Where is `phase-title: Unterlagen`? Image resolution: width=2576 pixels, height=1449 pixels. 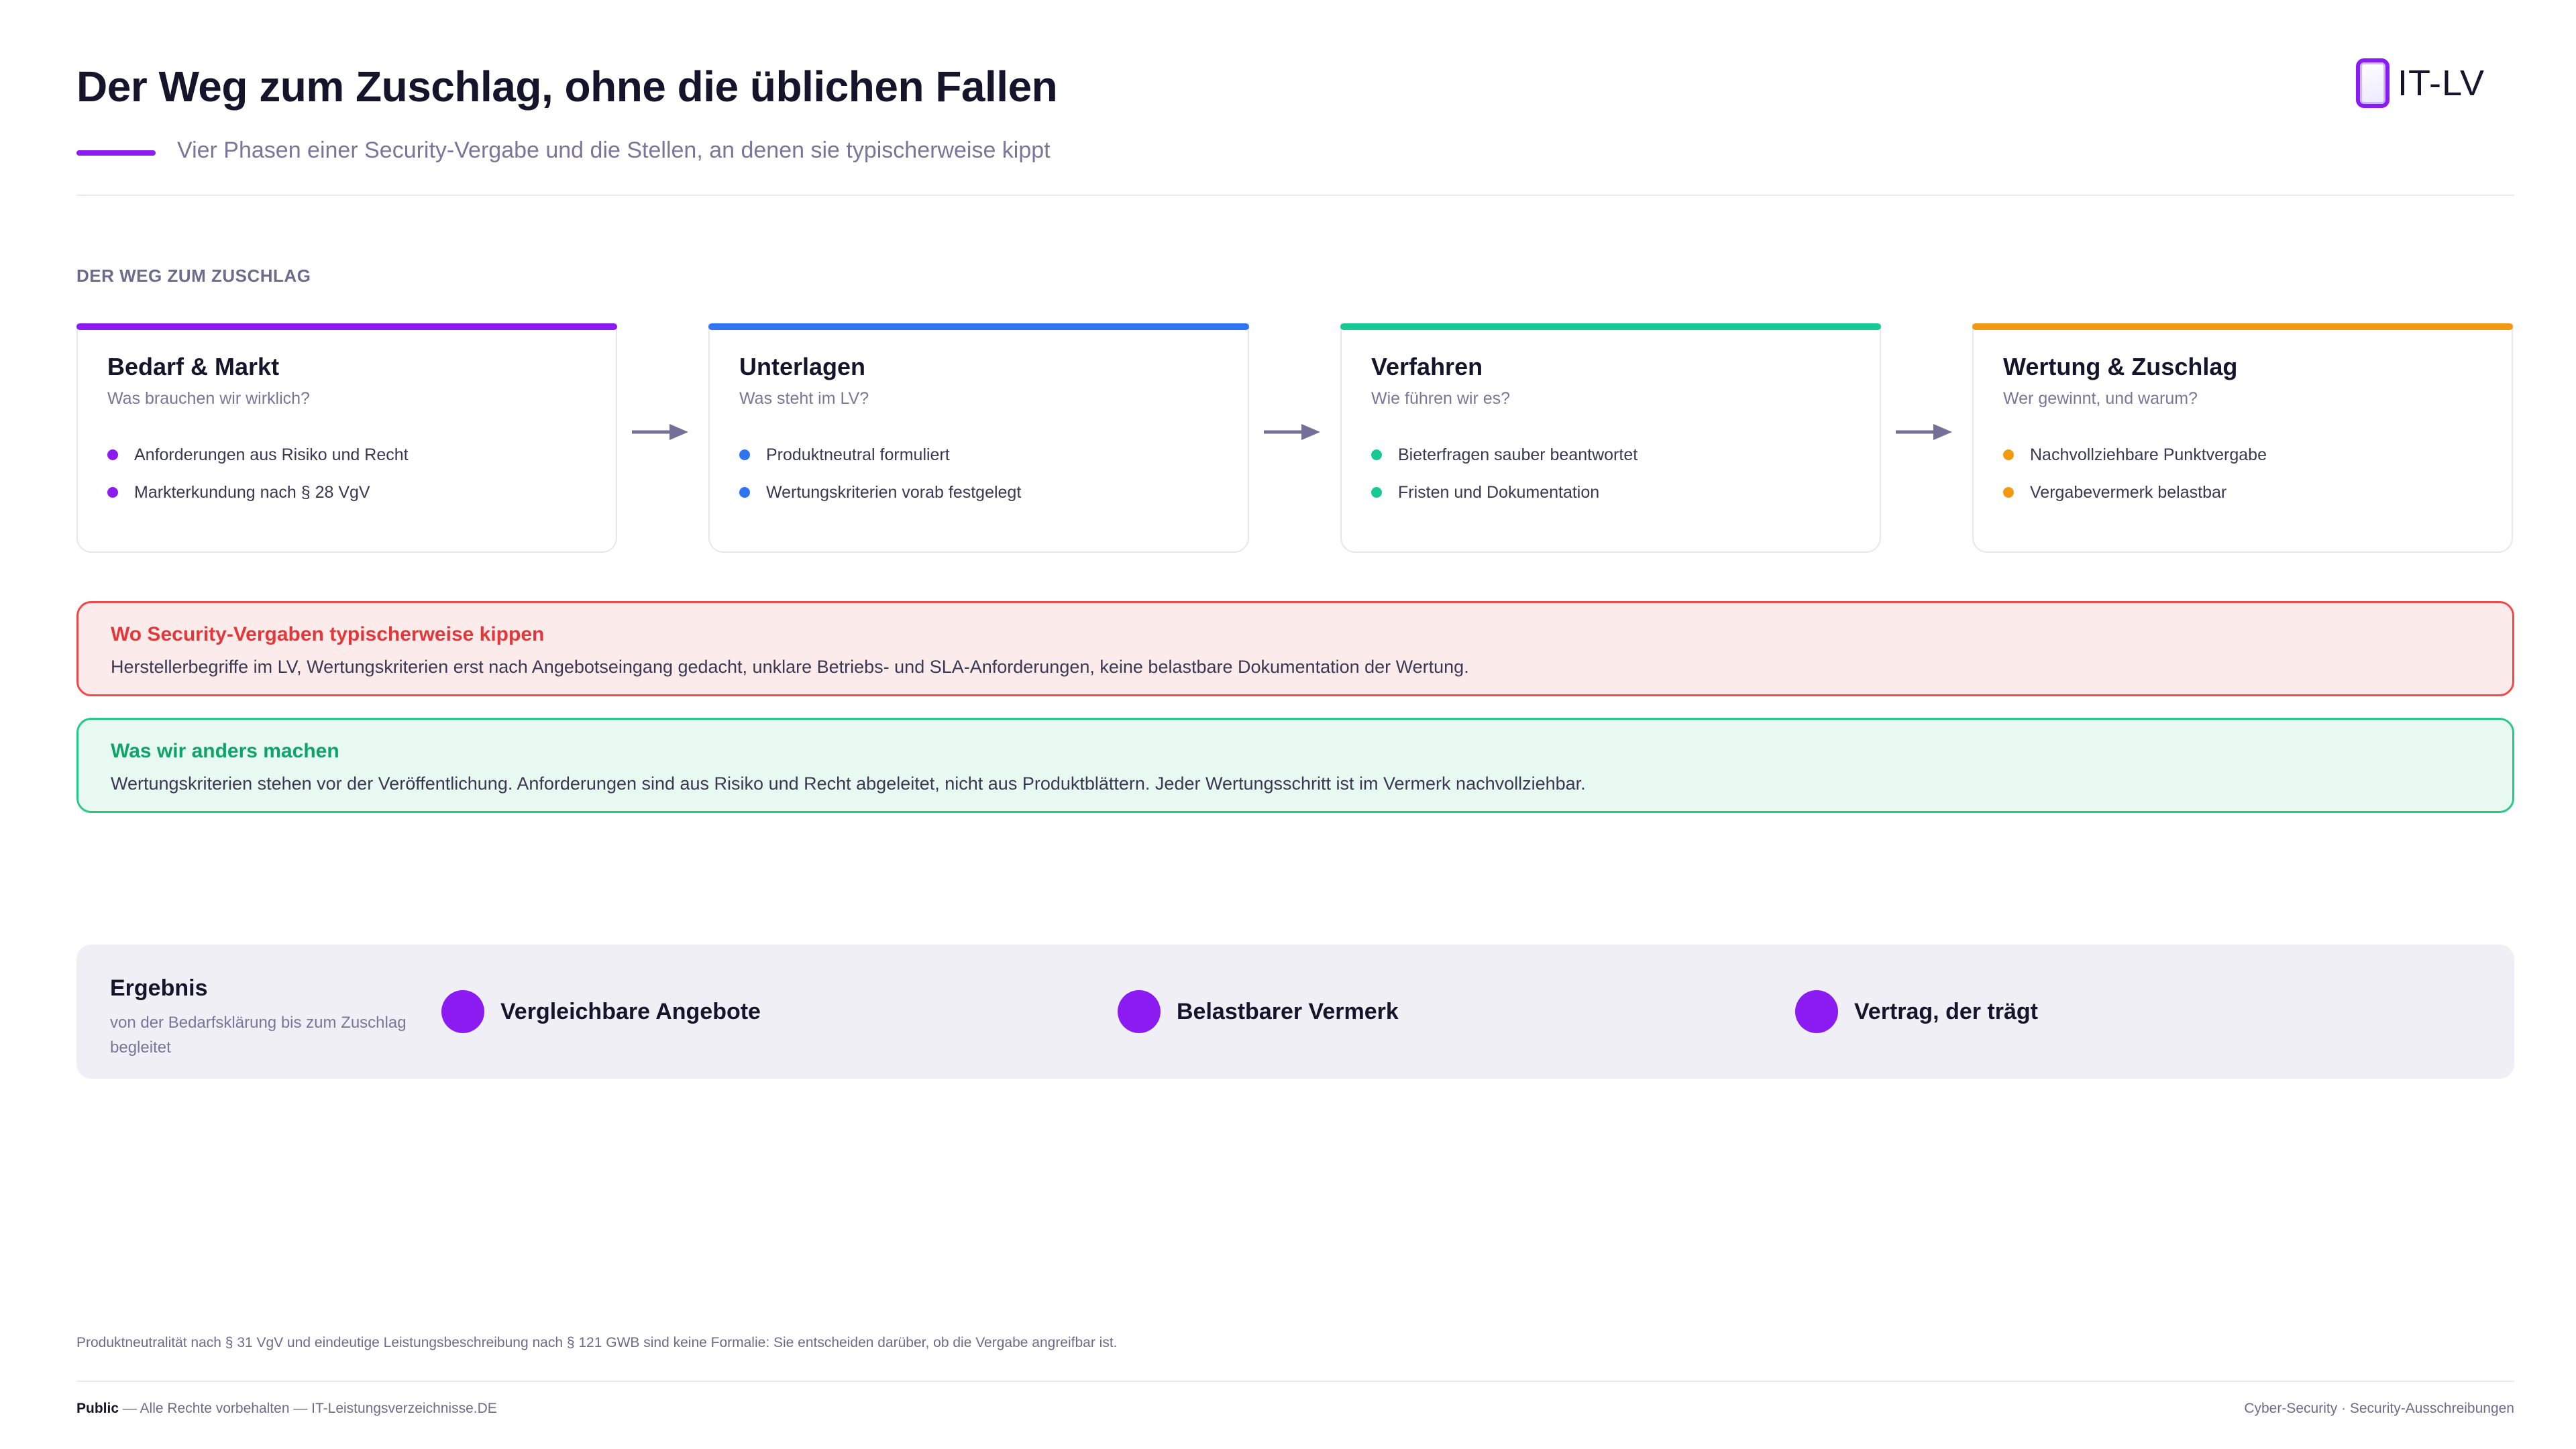
phase-title: Unterlagen is located at coordinates (802, 366).